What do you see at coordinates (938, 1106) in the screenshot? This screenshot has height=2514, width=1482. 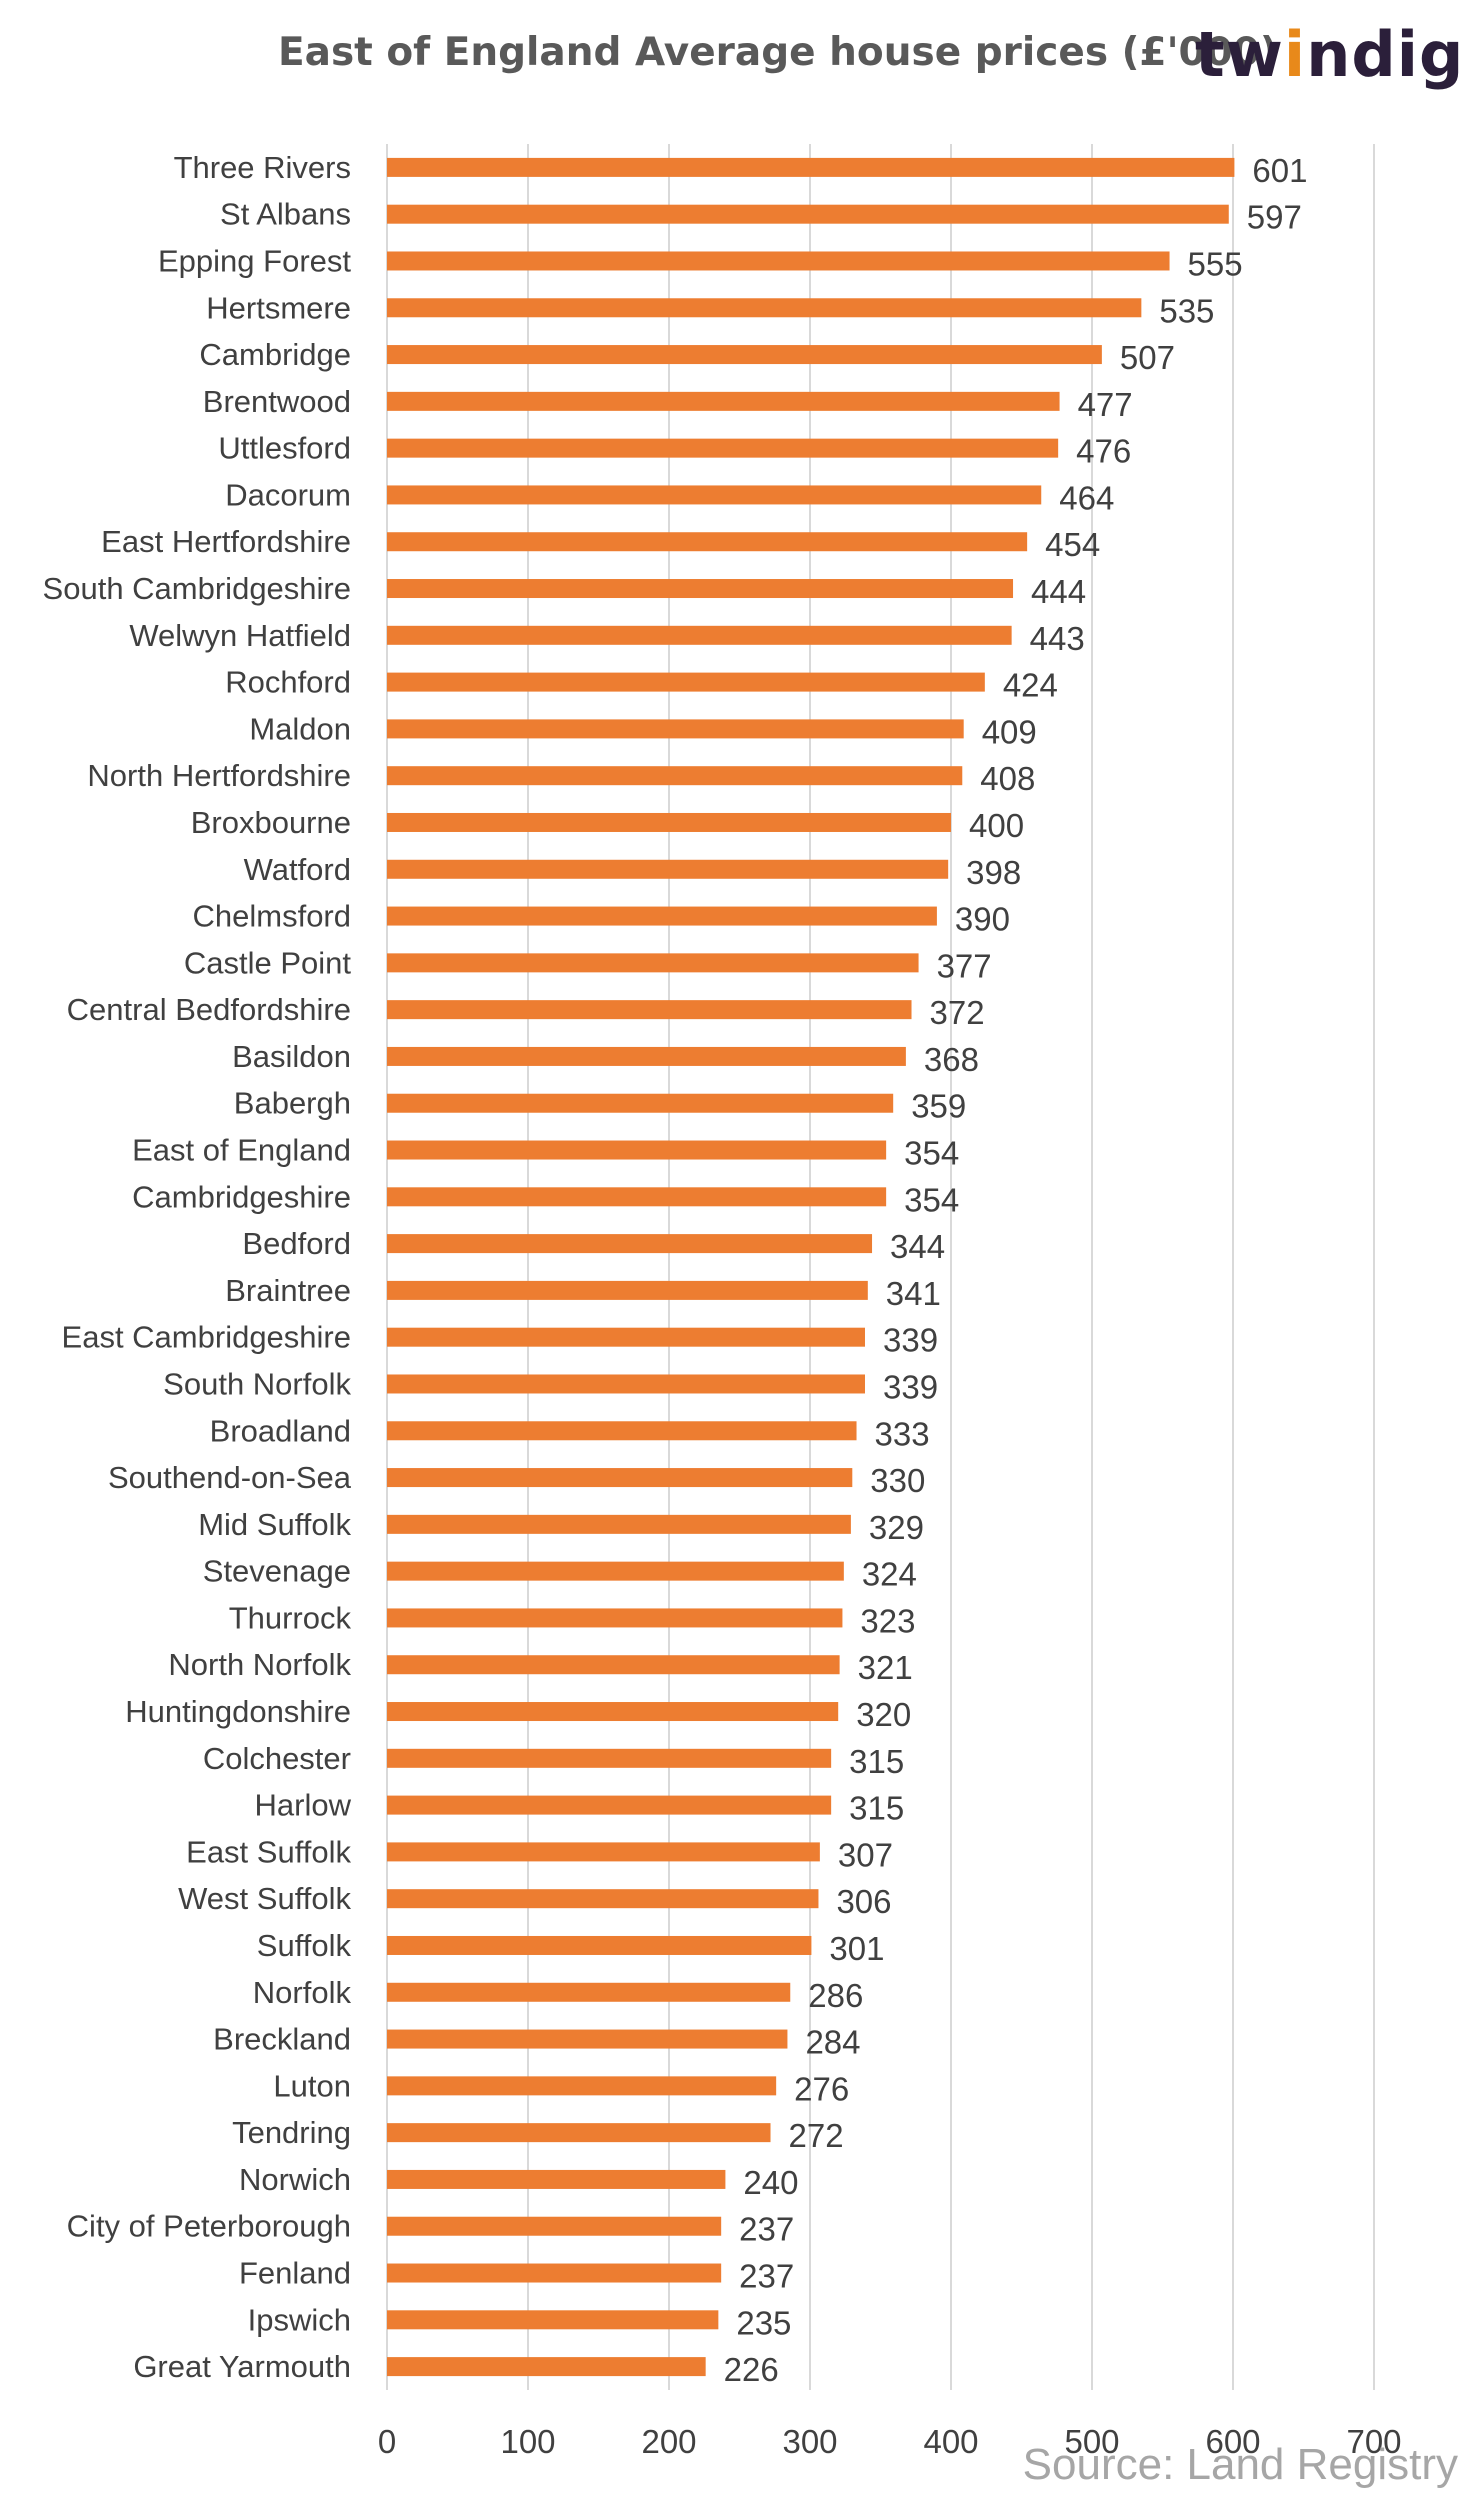 I see `data-label: 359` at bounding box center [938, 1106].